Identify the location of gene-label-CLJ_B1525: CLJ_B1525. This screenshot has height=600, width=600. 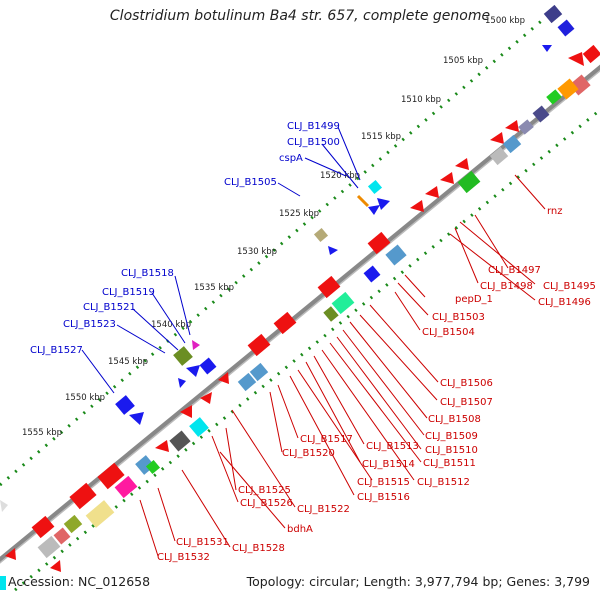
(264, 490).